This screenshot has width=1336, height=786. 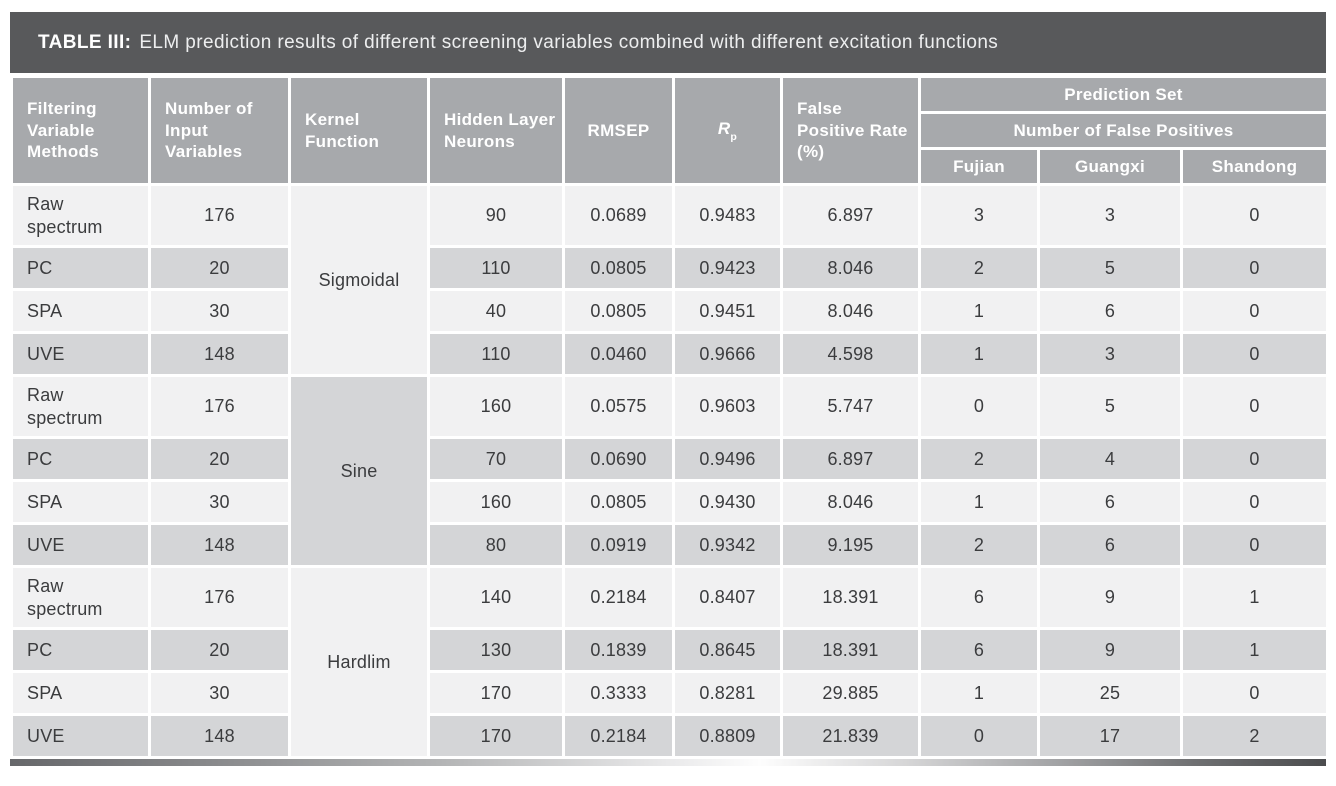 What do you see at coordinates (496, 406) in the screenshot?
I see `cell-hidden-layer-neurons: 160` at bounding box center [496, 406].